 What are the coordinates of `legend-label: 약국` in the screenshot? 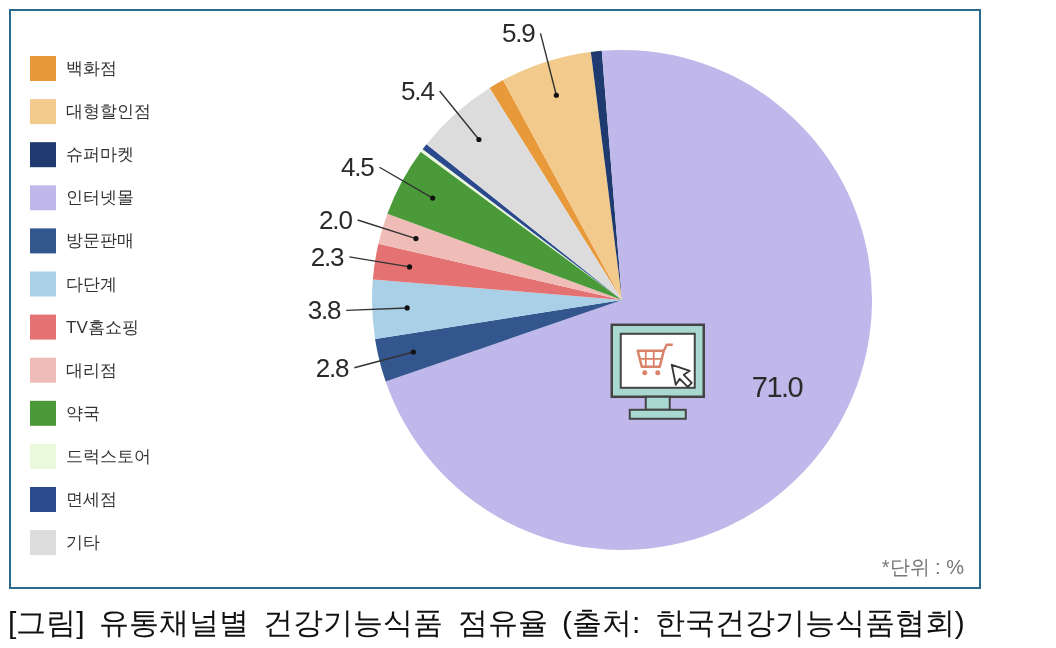 It's located at (83, 413).